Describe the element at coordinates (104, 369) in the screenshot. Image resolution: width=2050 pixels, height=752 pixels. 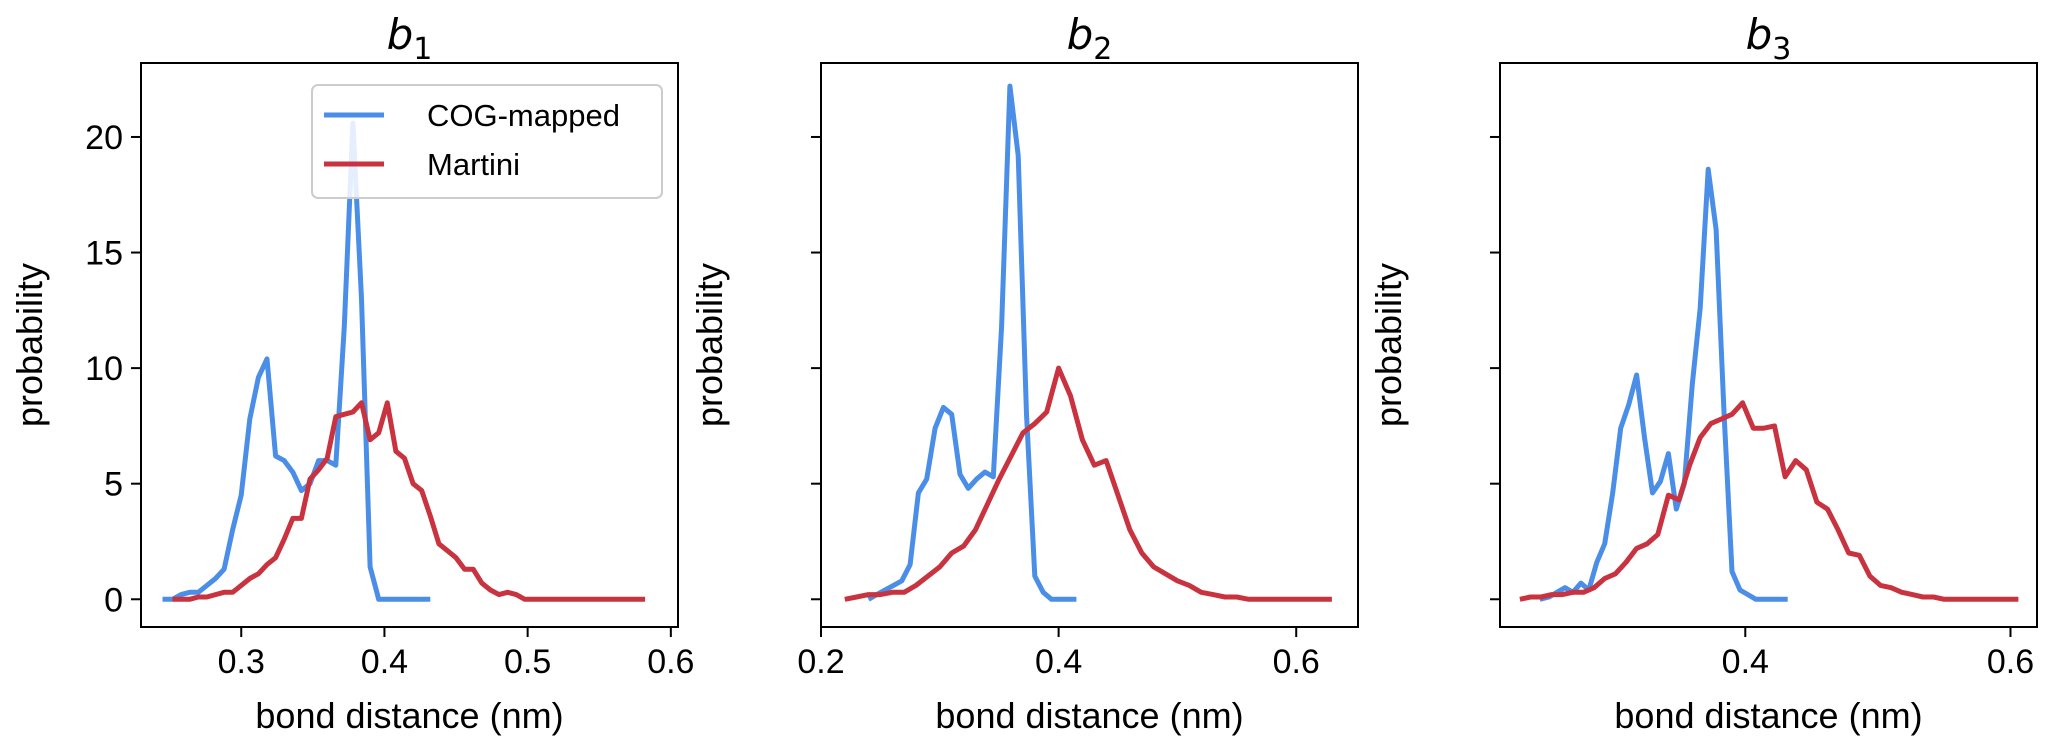
I see `y-tick-label: 10` at that location.